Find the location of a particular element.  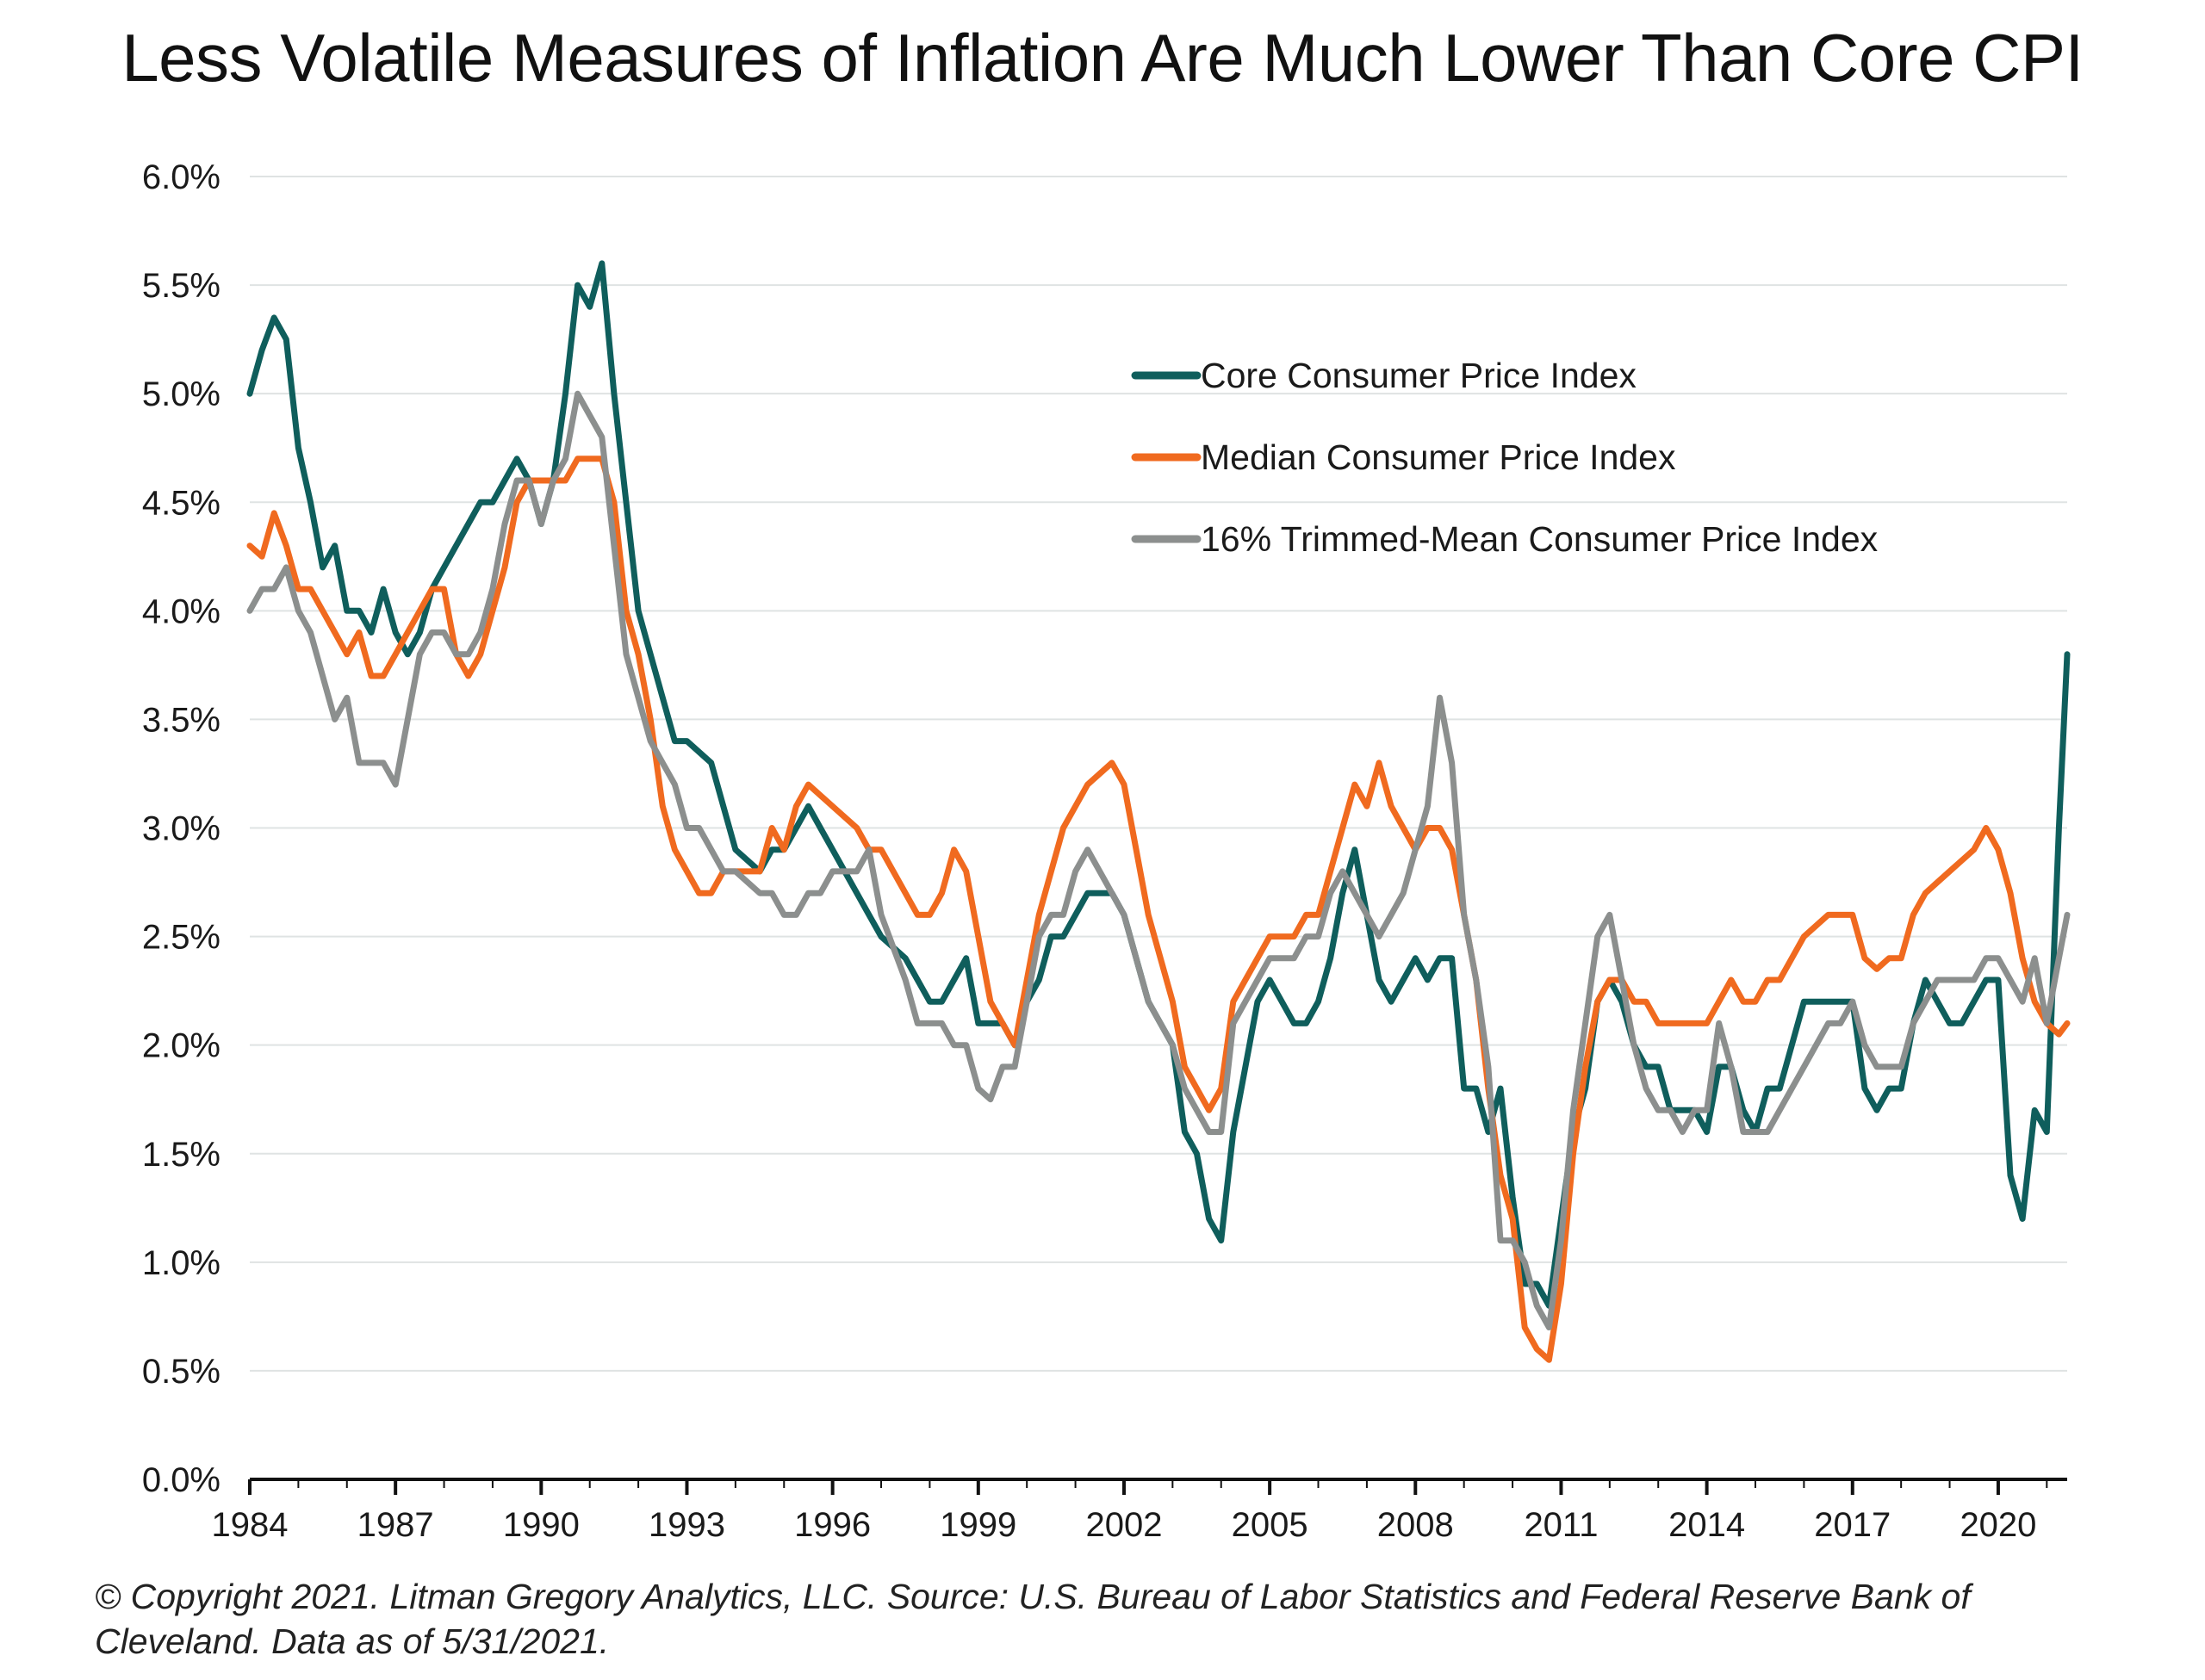

y-tick-label: 6.0% is located at coordinates (181, 177).